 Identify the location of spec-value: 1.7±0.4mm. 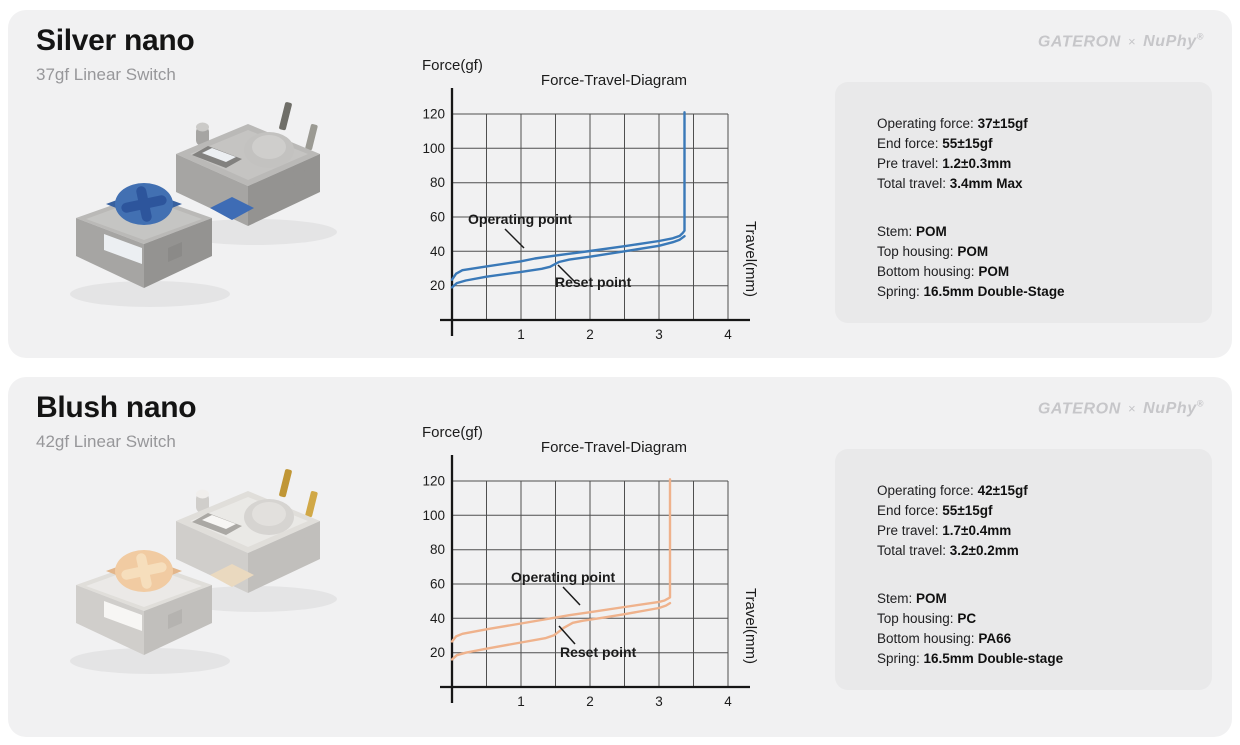
(977, 530).